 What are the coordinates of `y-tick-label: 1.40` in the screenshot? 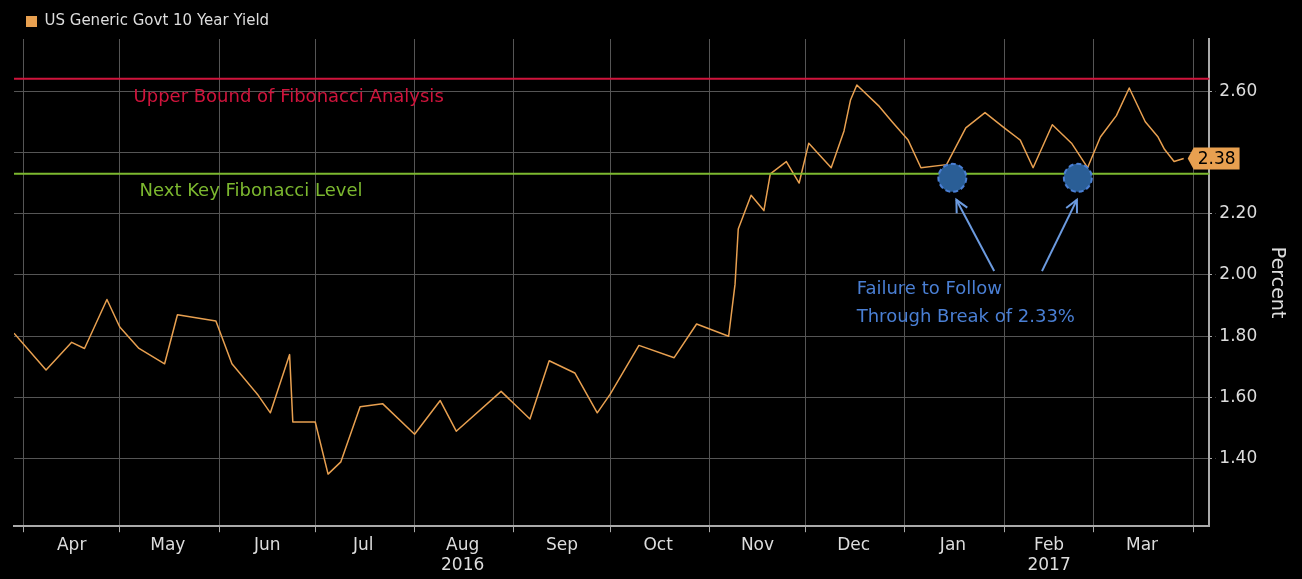 It's located at (1238, 457).